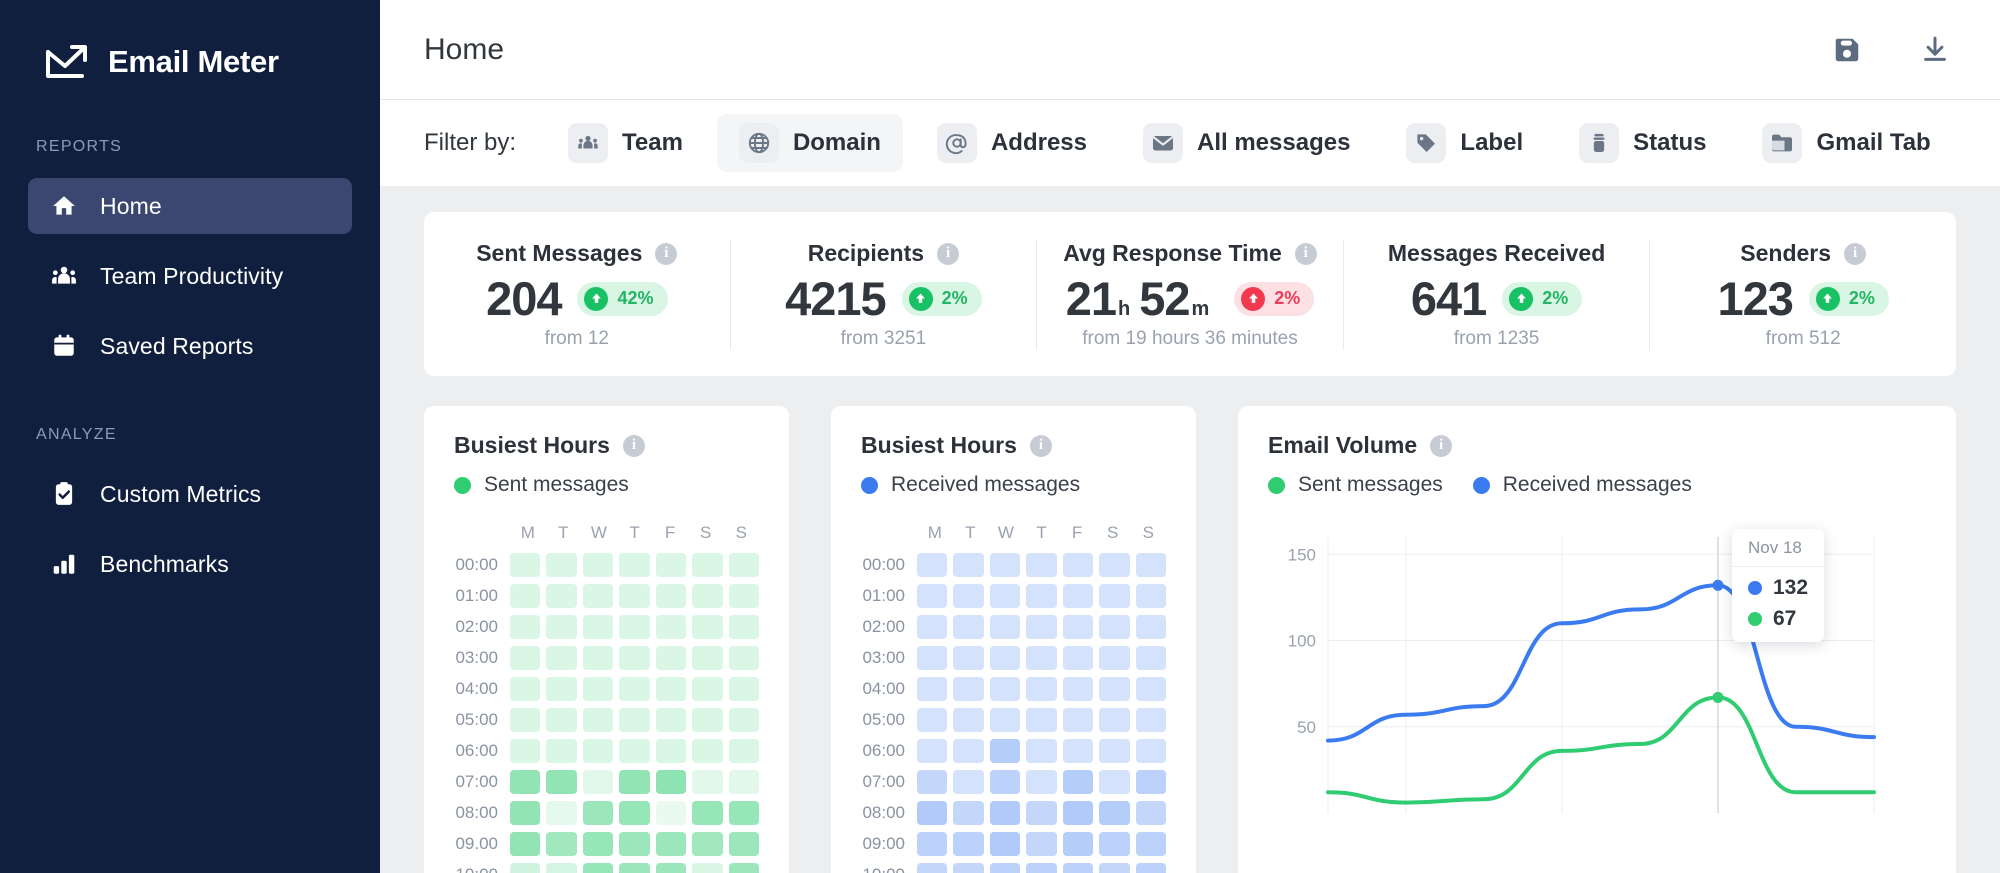  Describe the element at coordinates (625, 143) in the screenshot. I see `filter-chip-team: Team` at that location.